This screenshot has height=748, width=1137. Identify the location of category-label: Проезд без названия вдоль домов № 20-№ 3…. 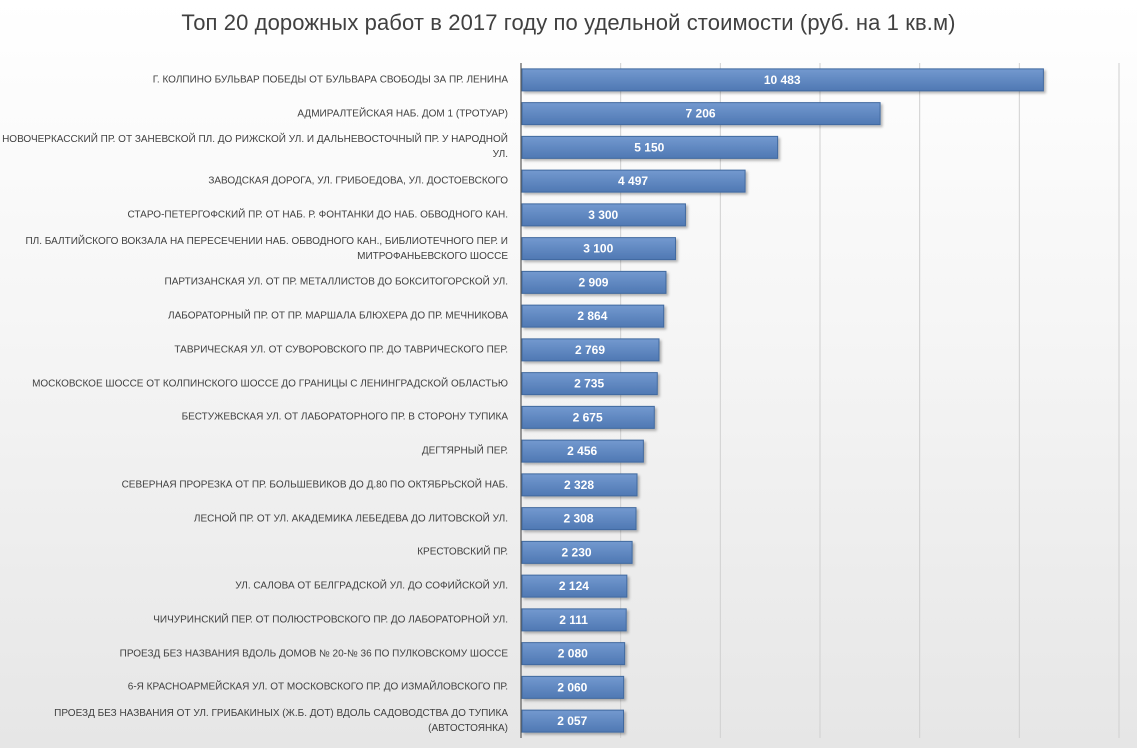
(313, 654).